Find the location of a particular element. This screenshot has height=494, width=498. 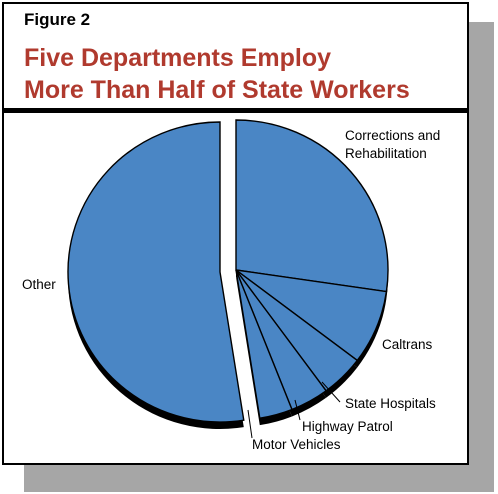

slice-label-caltrans: Caltrans is located at coordinates (407, 344).